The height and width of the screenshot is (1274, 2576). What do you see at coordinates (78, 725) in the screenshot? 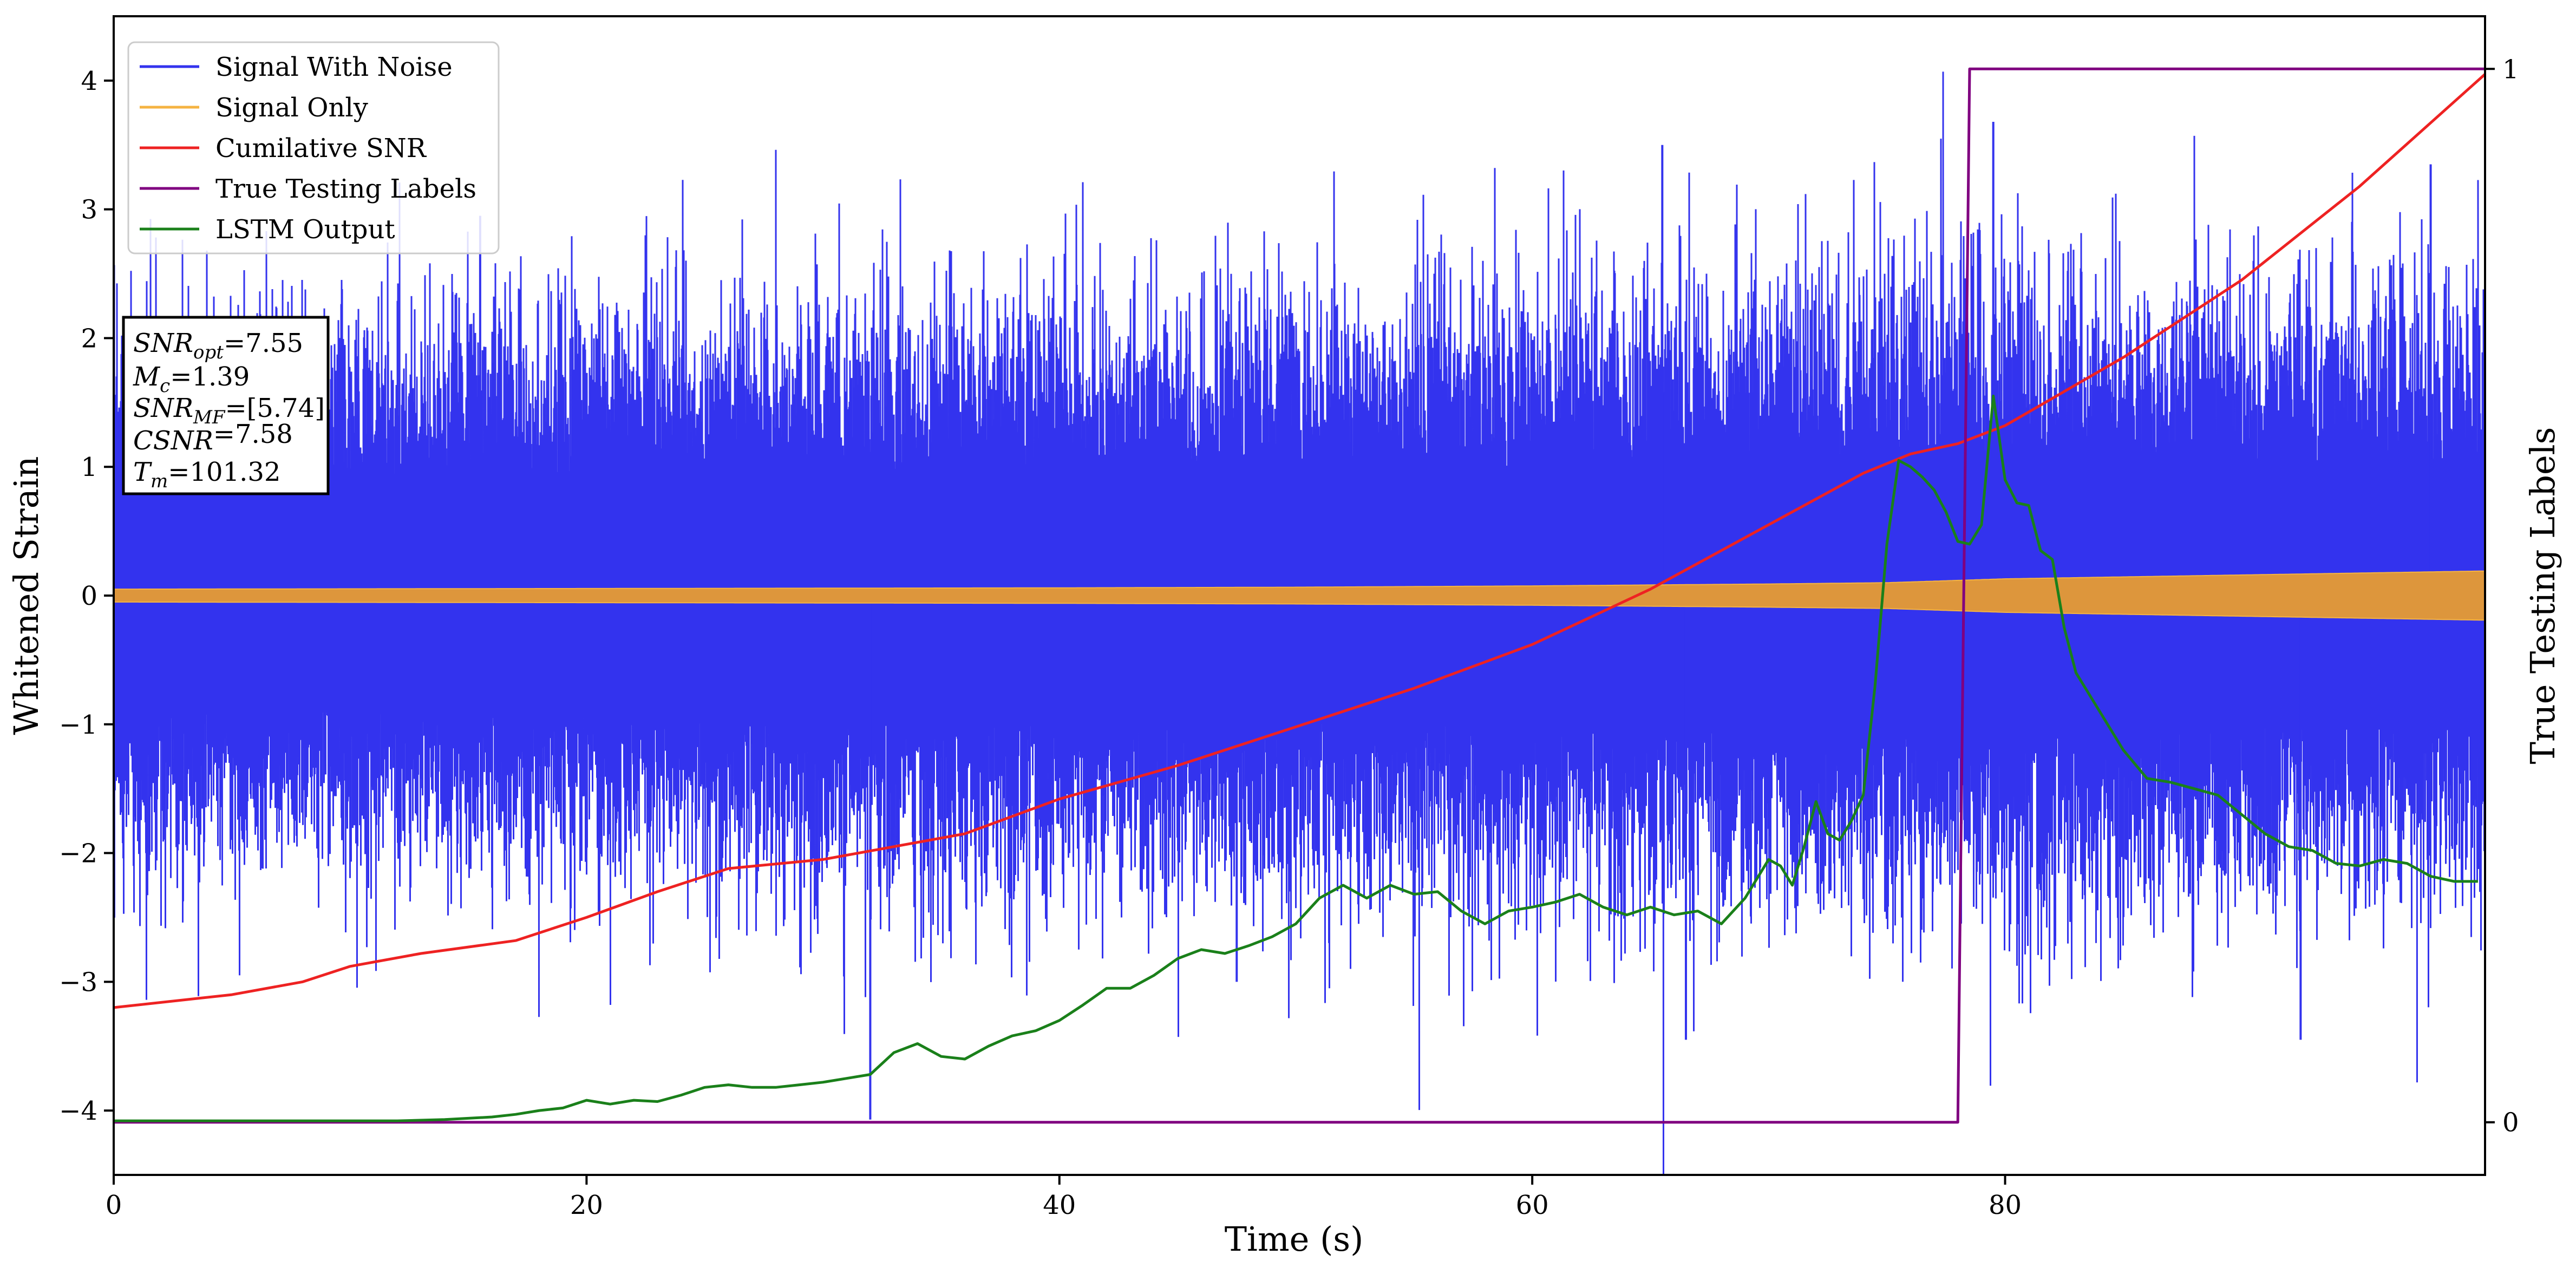
I see `y-tick-label: −1` at bounding box center [78, 725].